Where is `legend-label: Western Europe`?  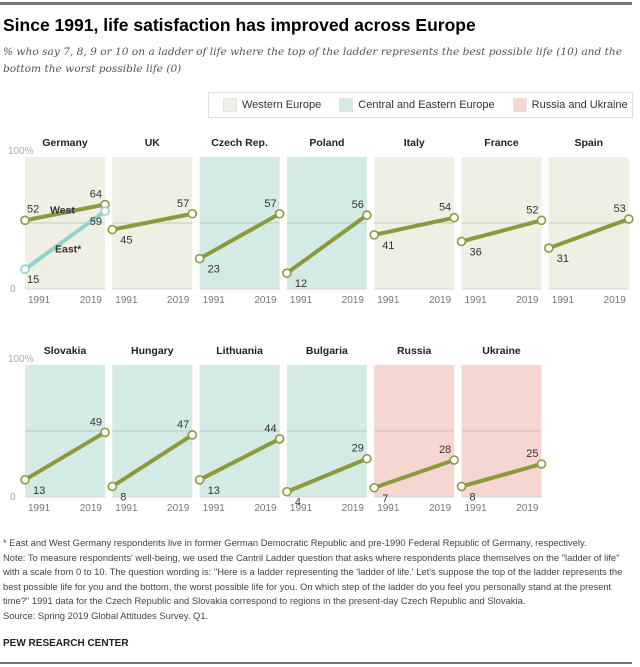 legend-label: Western Europe is located at coordinates (282, 105).